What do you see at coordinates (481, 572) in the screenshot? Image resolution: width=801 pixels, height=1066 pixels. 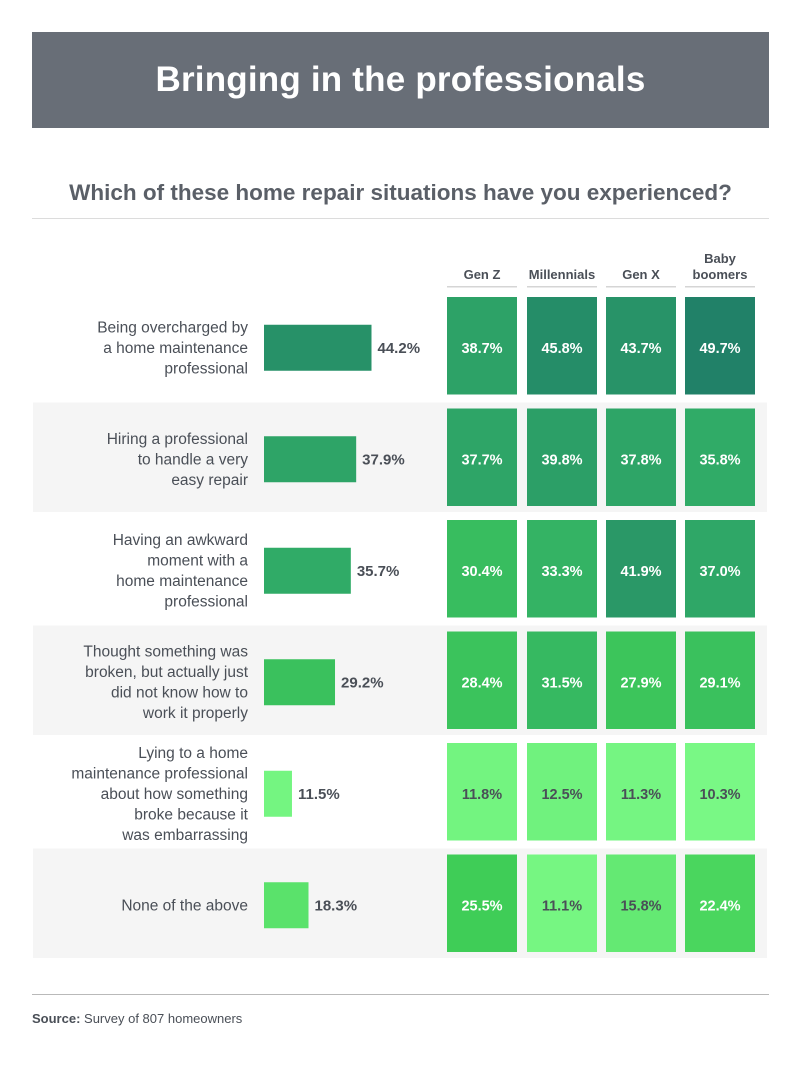 I see `heatmap-cell-label: 30.4%` at bounding box center [481, 572].